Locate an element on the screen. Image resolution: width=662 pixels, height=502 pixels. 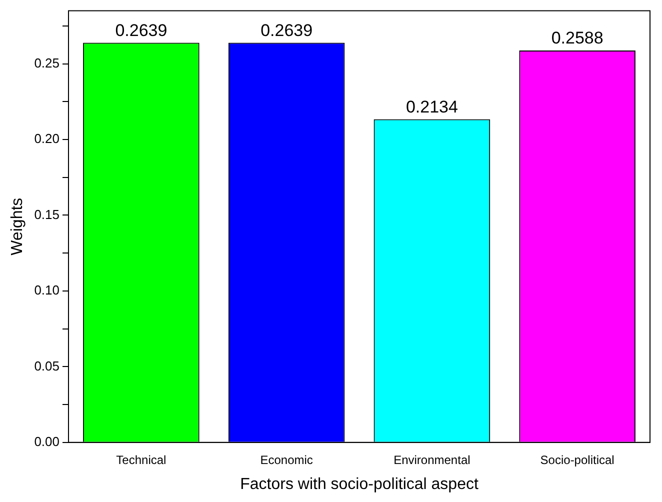
x-tick-label: Socio-political is located at coordinates (577, 459).